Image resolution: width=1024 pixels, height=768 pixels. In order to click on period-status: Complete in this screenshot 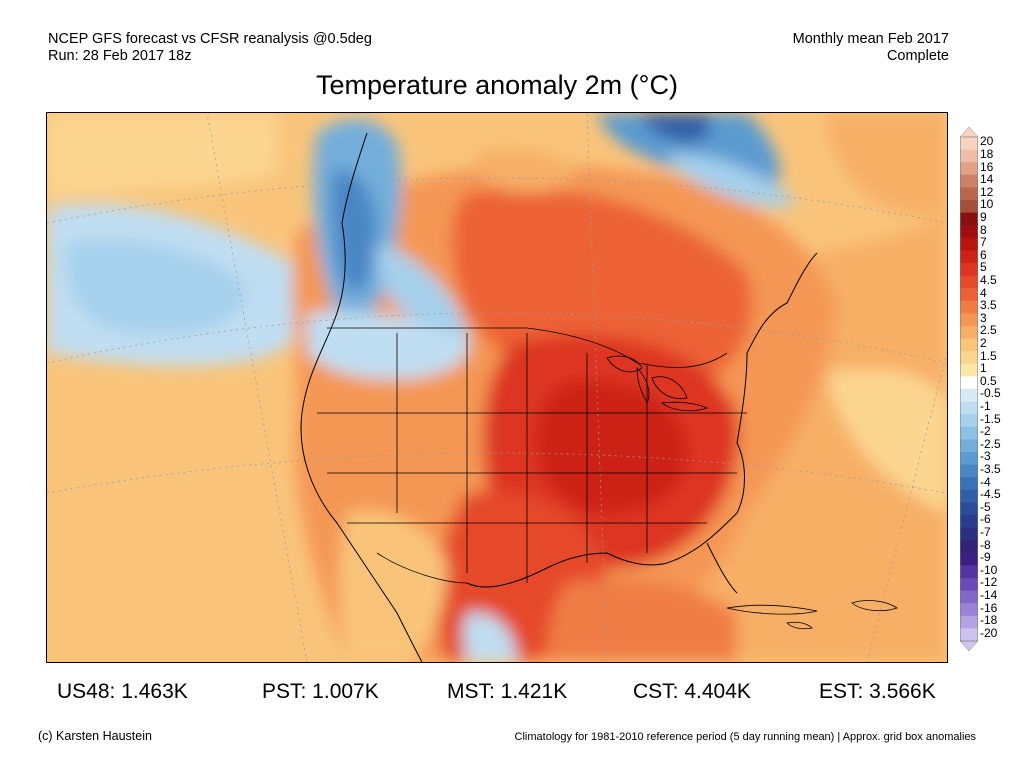, I will do `click(917, 56)`.